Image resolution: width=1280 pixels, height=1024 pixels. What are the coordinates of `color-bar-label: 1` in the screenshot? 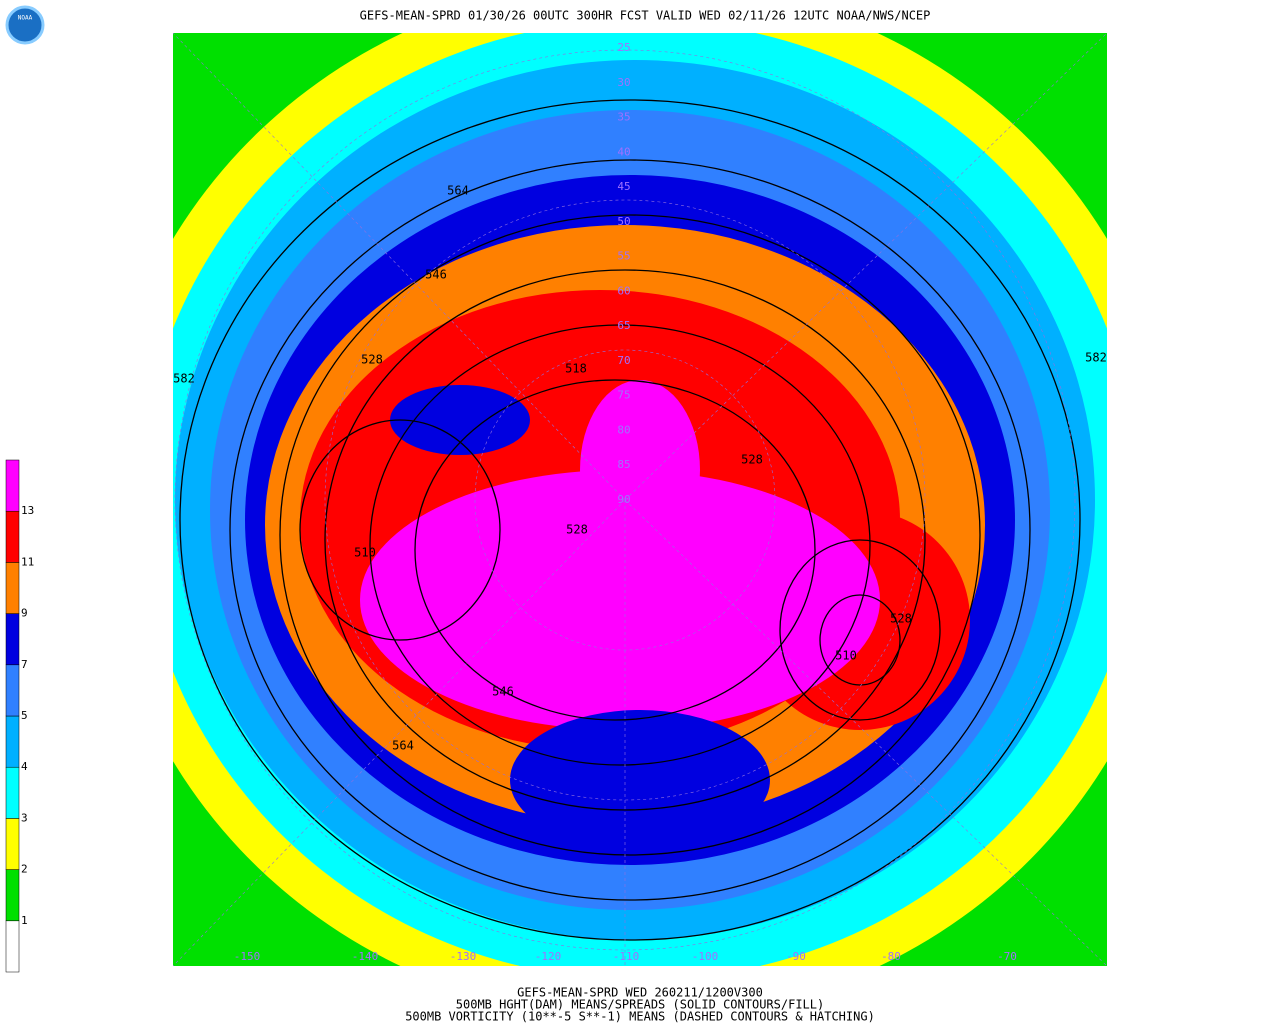 It's located at (24, 920).